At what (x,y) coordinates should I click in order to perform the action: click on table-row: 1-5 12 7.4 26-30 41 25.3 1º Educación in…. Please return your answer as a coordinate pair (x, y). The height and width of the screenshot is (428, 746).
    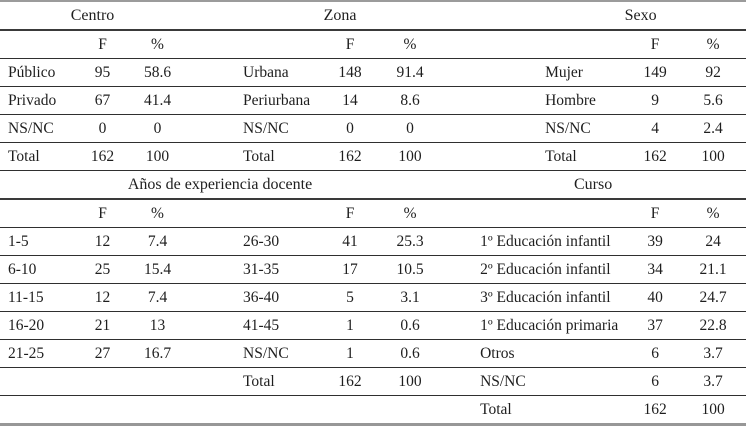
    Looking at the image, I should click on (373, 242).